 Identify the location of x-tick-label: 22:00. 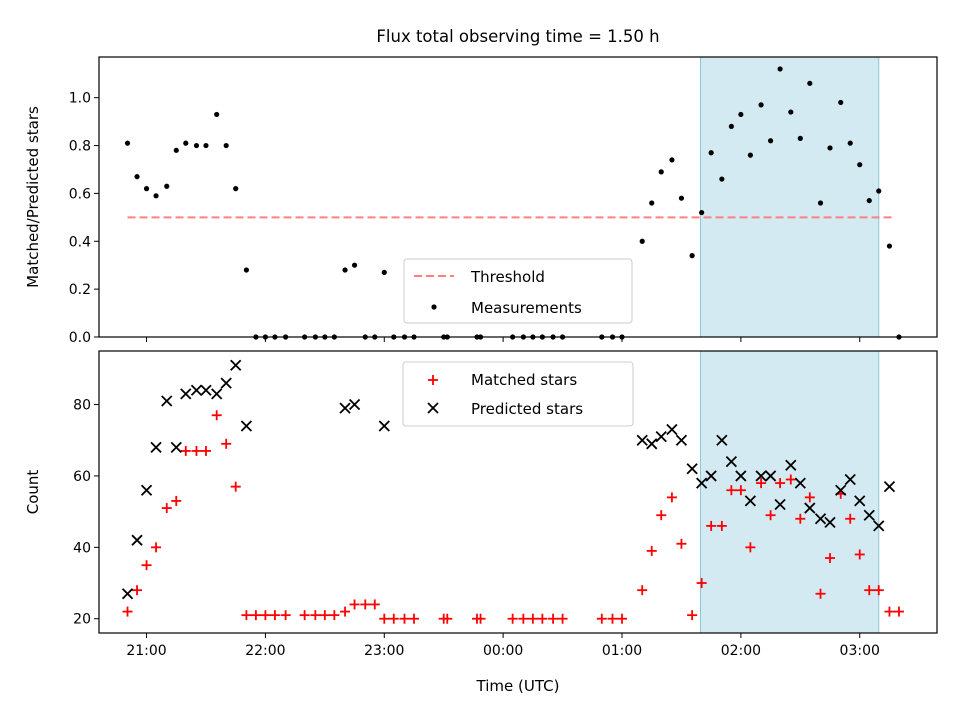
(265, 651).